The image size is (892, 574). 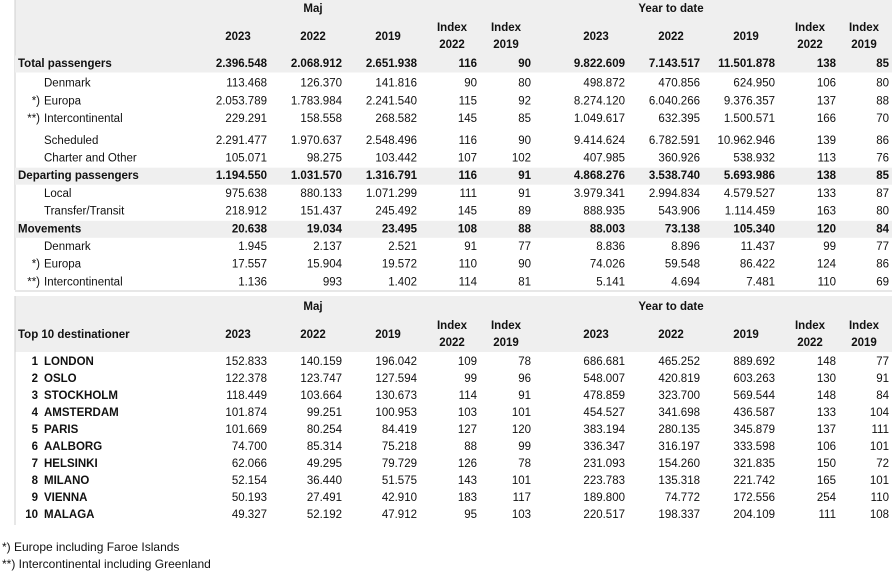 I want to click on cell: 79.729, so click(x=399, y=464).